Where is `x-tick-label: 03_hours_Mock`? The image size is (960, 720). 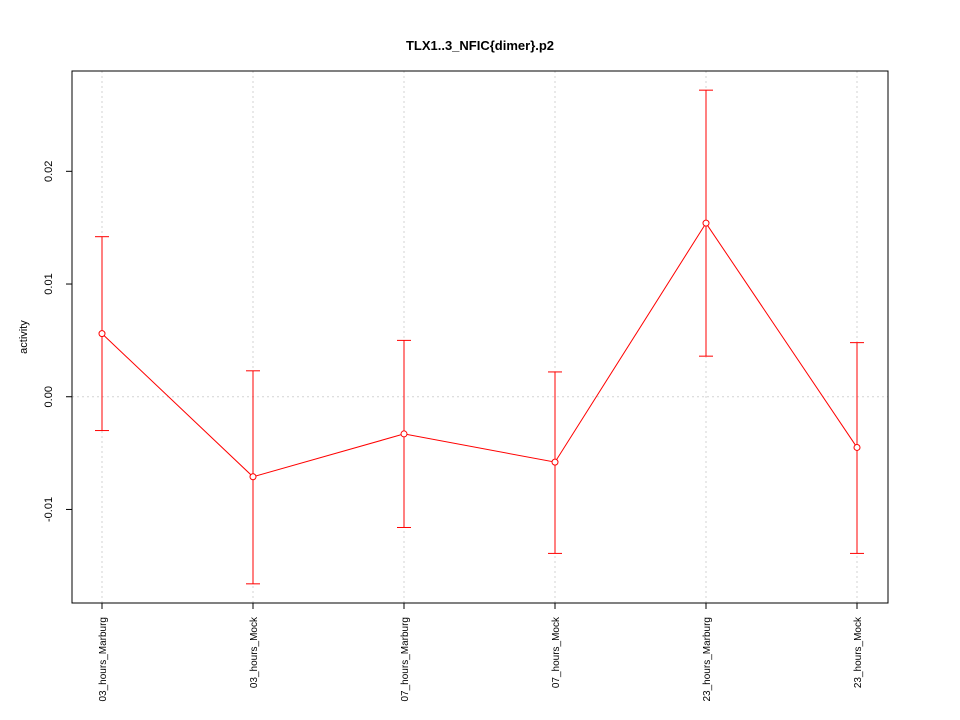
x-tick-label: 03_hours_Mock is located at coordinates (254, 652).